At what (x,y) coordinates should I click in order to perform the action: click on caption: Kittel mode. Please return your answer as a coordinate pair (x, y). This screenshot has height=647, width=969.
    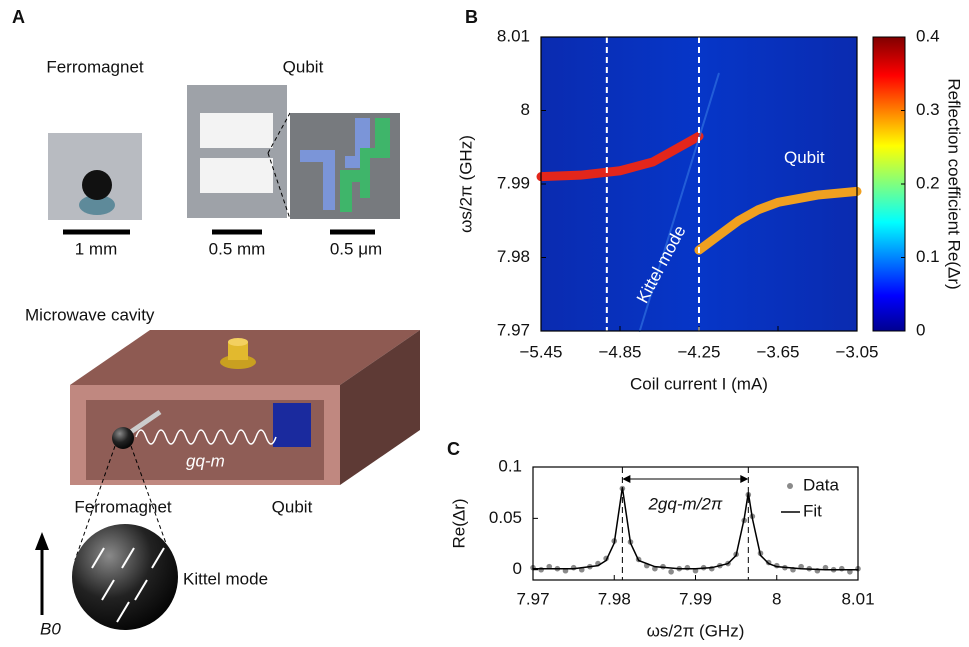
    Looking at the image, I should click on (225, 578).